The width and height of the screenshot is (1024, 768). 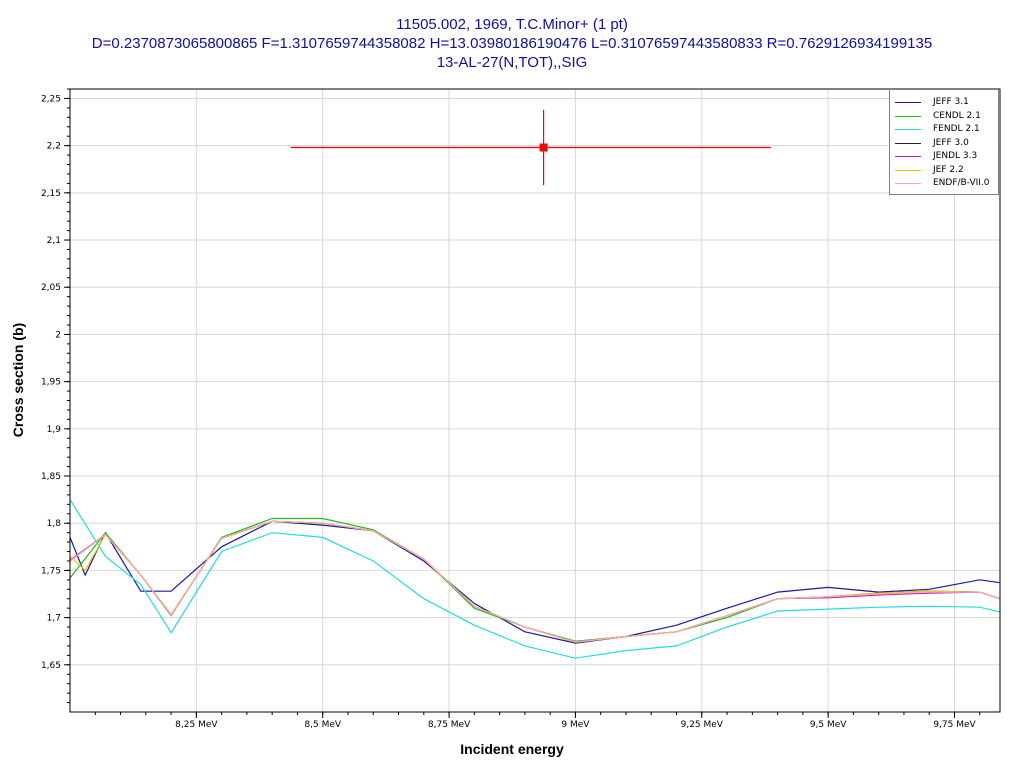 I want to click on legend-label: JEF 2.2, so click(x=948, y=169).